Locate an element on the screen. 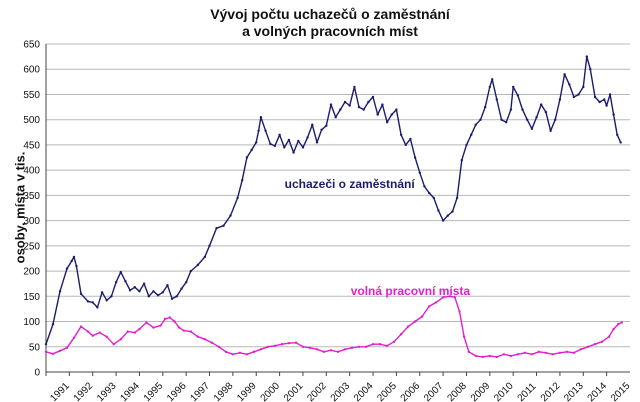 The image size is (640, 402). x-tick-label: 1991 is located at coordinates (60, 391).